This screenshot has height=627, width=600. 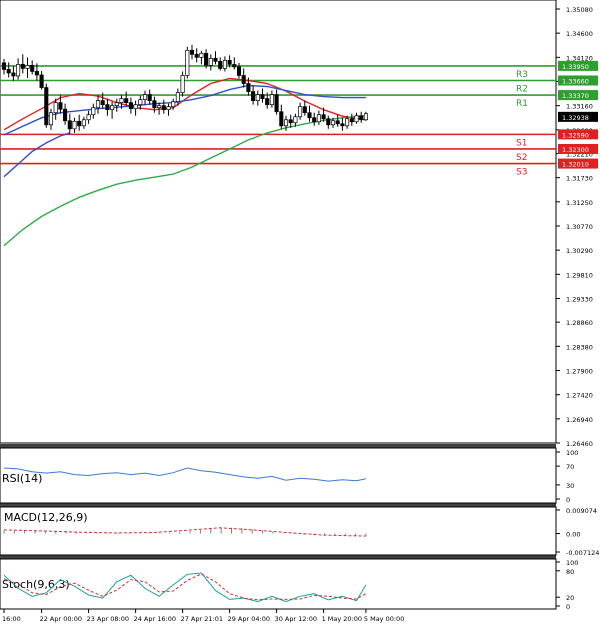 I want to click on current-price-label: 1.32938, so click(x=575, y=118).